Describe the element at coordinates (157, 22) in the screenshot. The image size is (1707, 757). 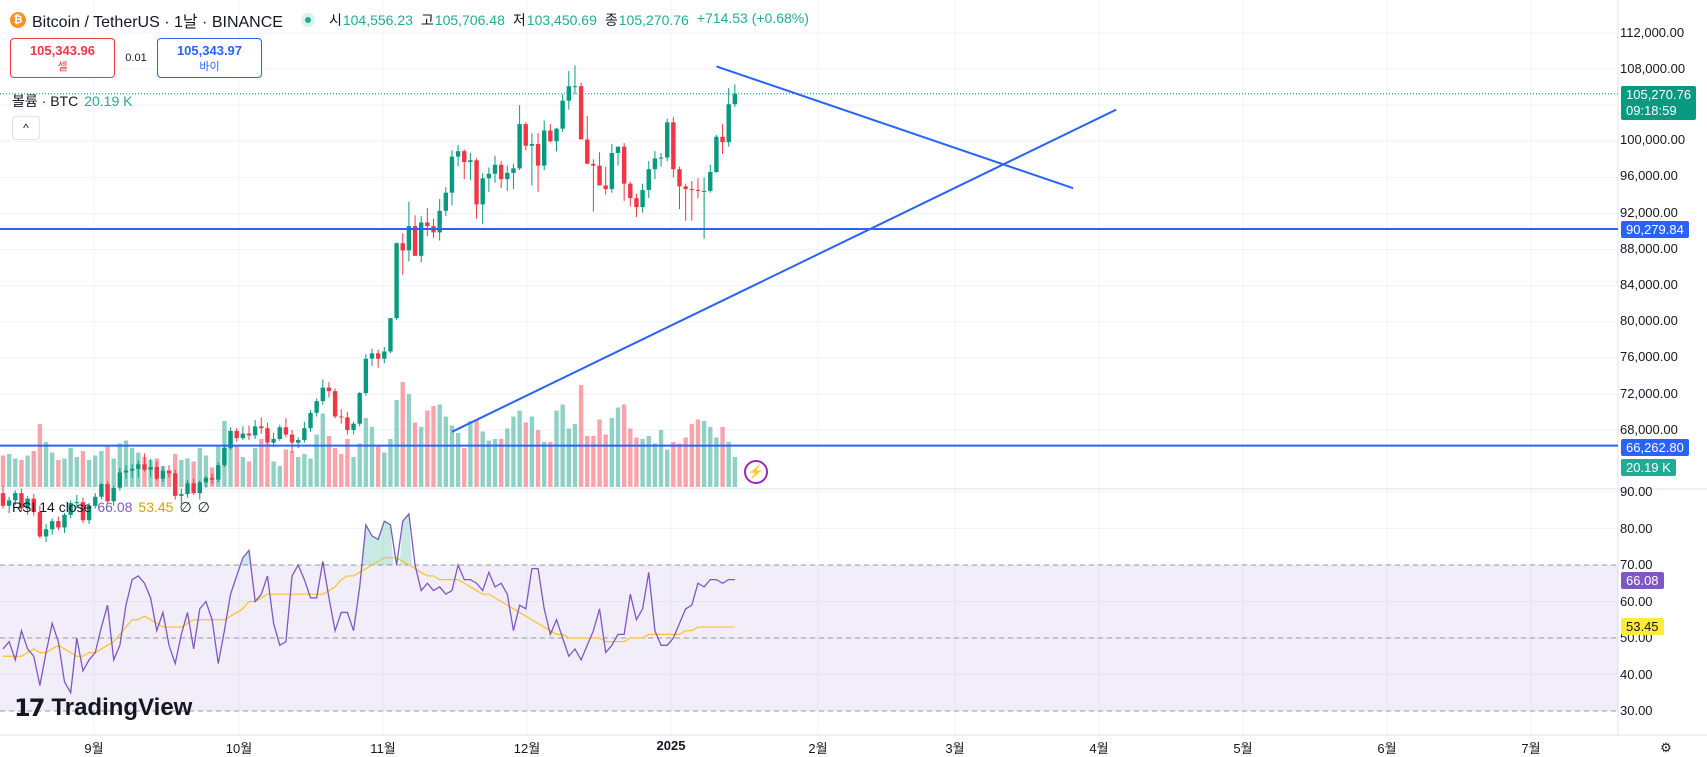
I see `symbol-title: Bitcoin / TetherUS · 1날 · BINANCE` at that location.